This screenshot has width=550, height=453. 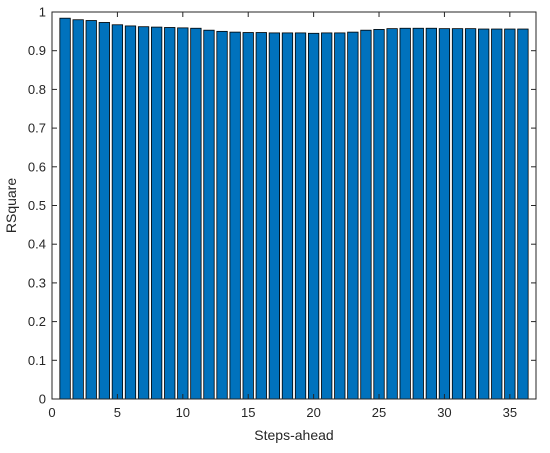 I want to click on x-tick-label: 35, so click(x=510, y=412).